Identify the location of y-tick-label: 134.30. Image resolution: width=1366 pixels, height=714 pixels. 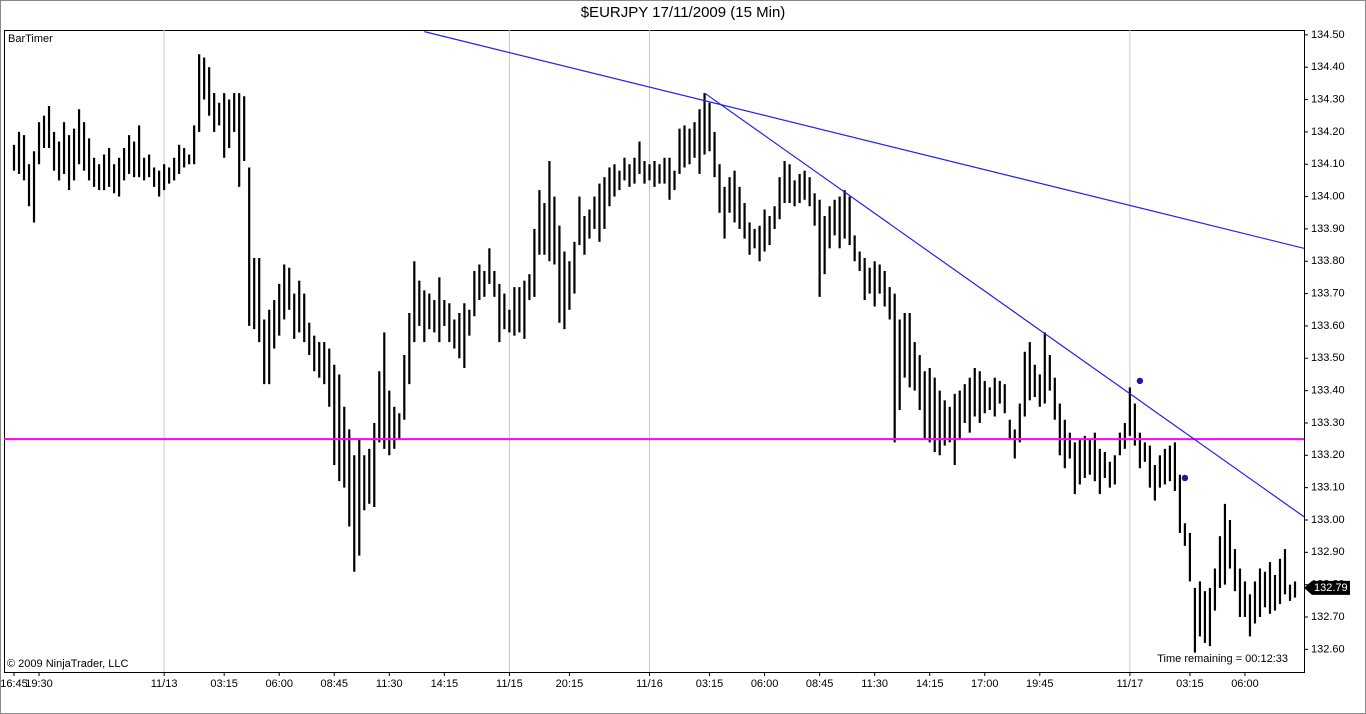
(1328, 99).